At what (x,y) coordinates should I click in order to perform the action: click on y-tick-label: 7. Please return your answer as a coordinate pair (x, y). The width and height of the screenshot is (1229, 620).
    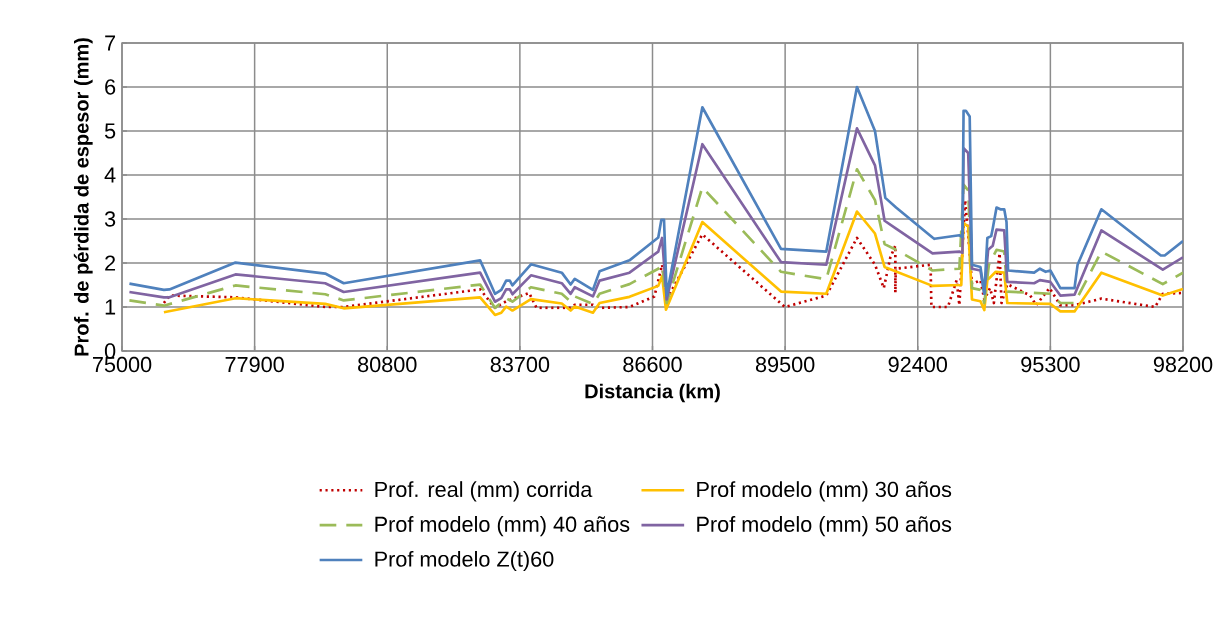
    Looking at the image, I should click on (110, 43).